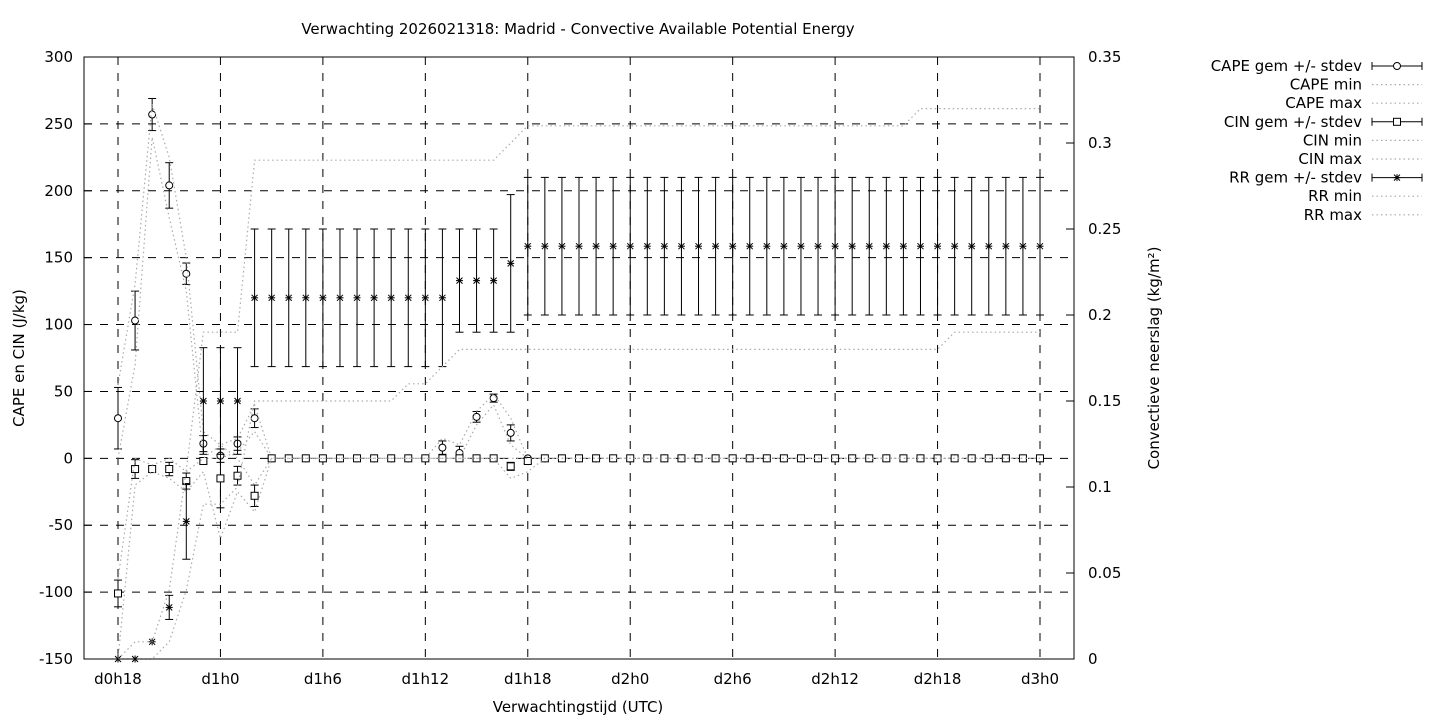  Describe the element at coordinates (63, 391) in the screenshot. I see `y-tick-label: 50` at that location.